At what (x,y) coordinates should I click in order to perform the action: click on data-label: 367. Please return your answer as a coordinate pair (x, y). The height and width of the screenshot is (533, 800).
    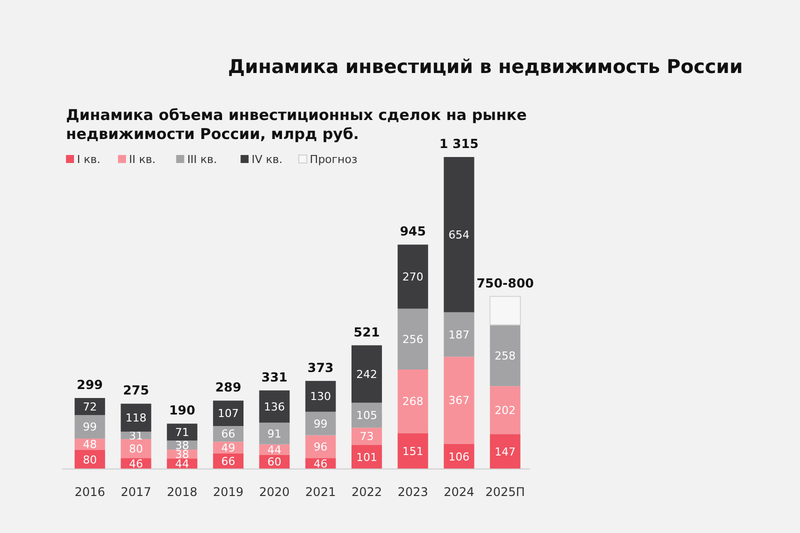
    Looking at the image, I should click on (459, 401).